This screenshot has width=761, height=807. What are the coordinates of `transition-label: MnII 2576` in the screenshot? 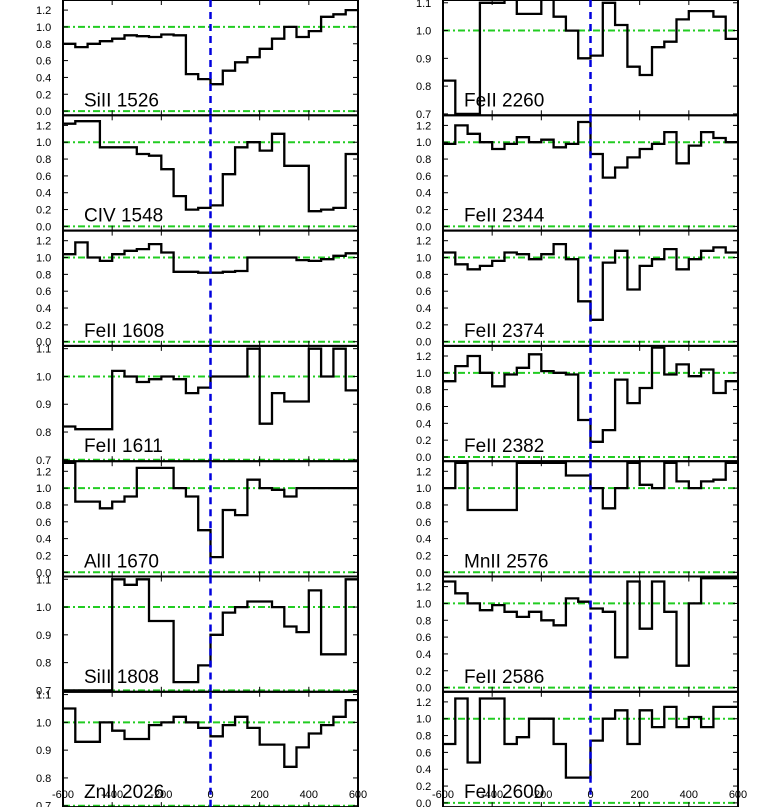 It's located at (506, 562).